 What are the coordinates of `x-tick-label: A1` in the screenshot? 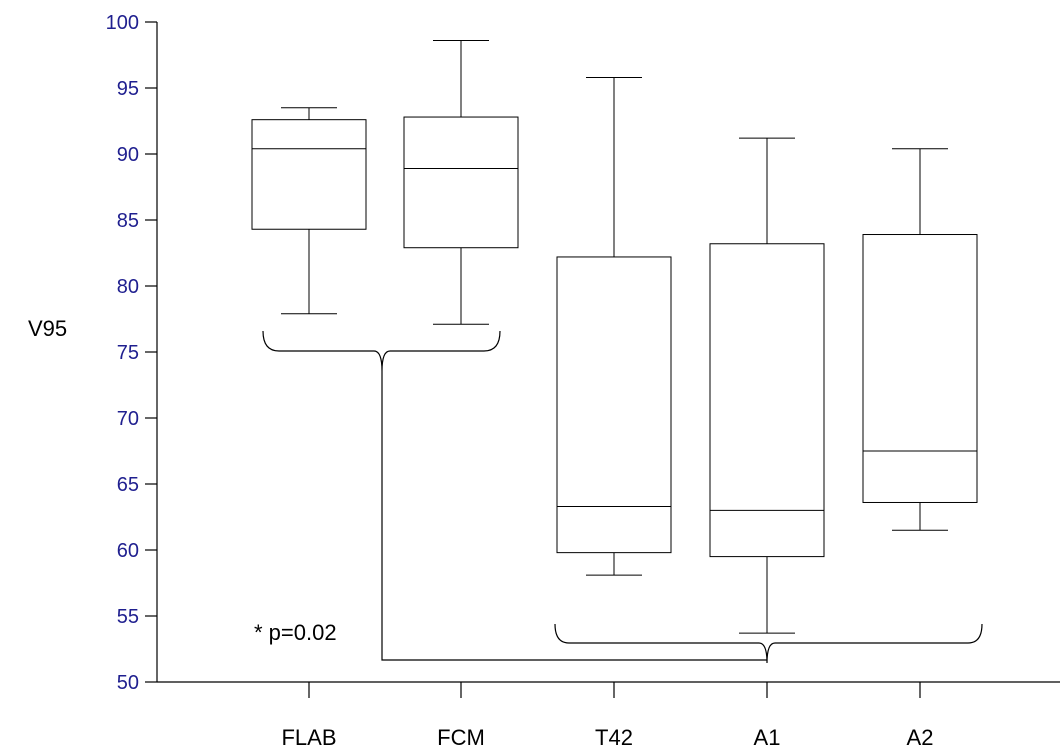 It's located at (767, 737).